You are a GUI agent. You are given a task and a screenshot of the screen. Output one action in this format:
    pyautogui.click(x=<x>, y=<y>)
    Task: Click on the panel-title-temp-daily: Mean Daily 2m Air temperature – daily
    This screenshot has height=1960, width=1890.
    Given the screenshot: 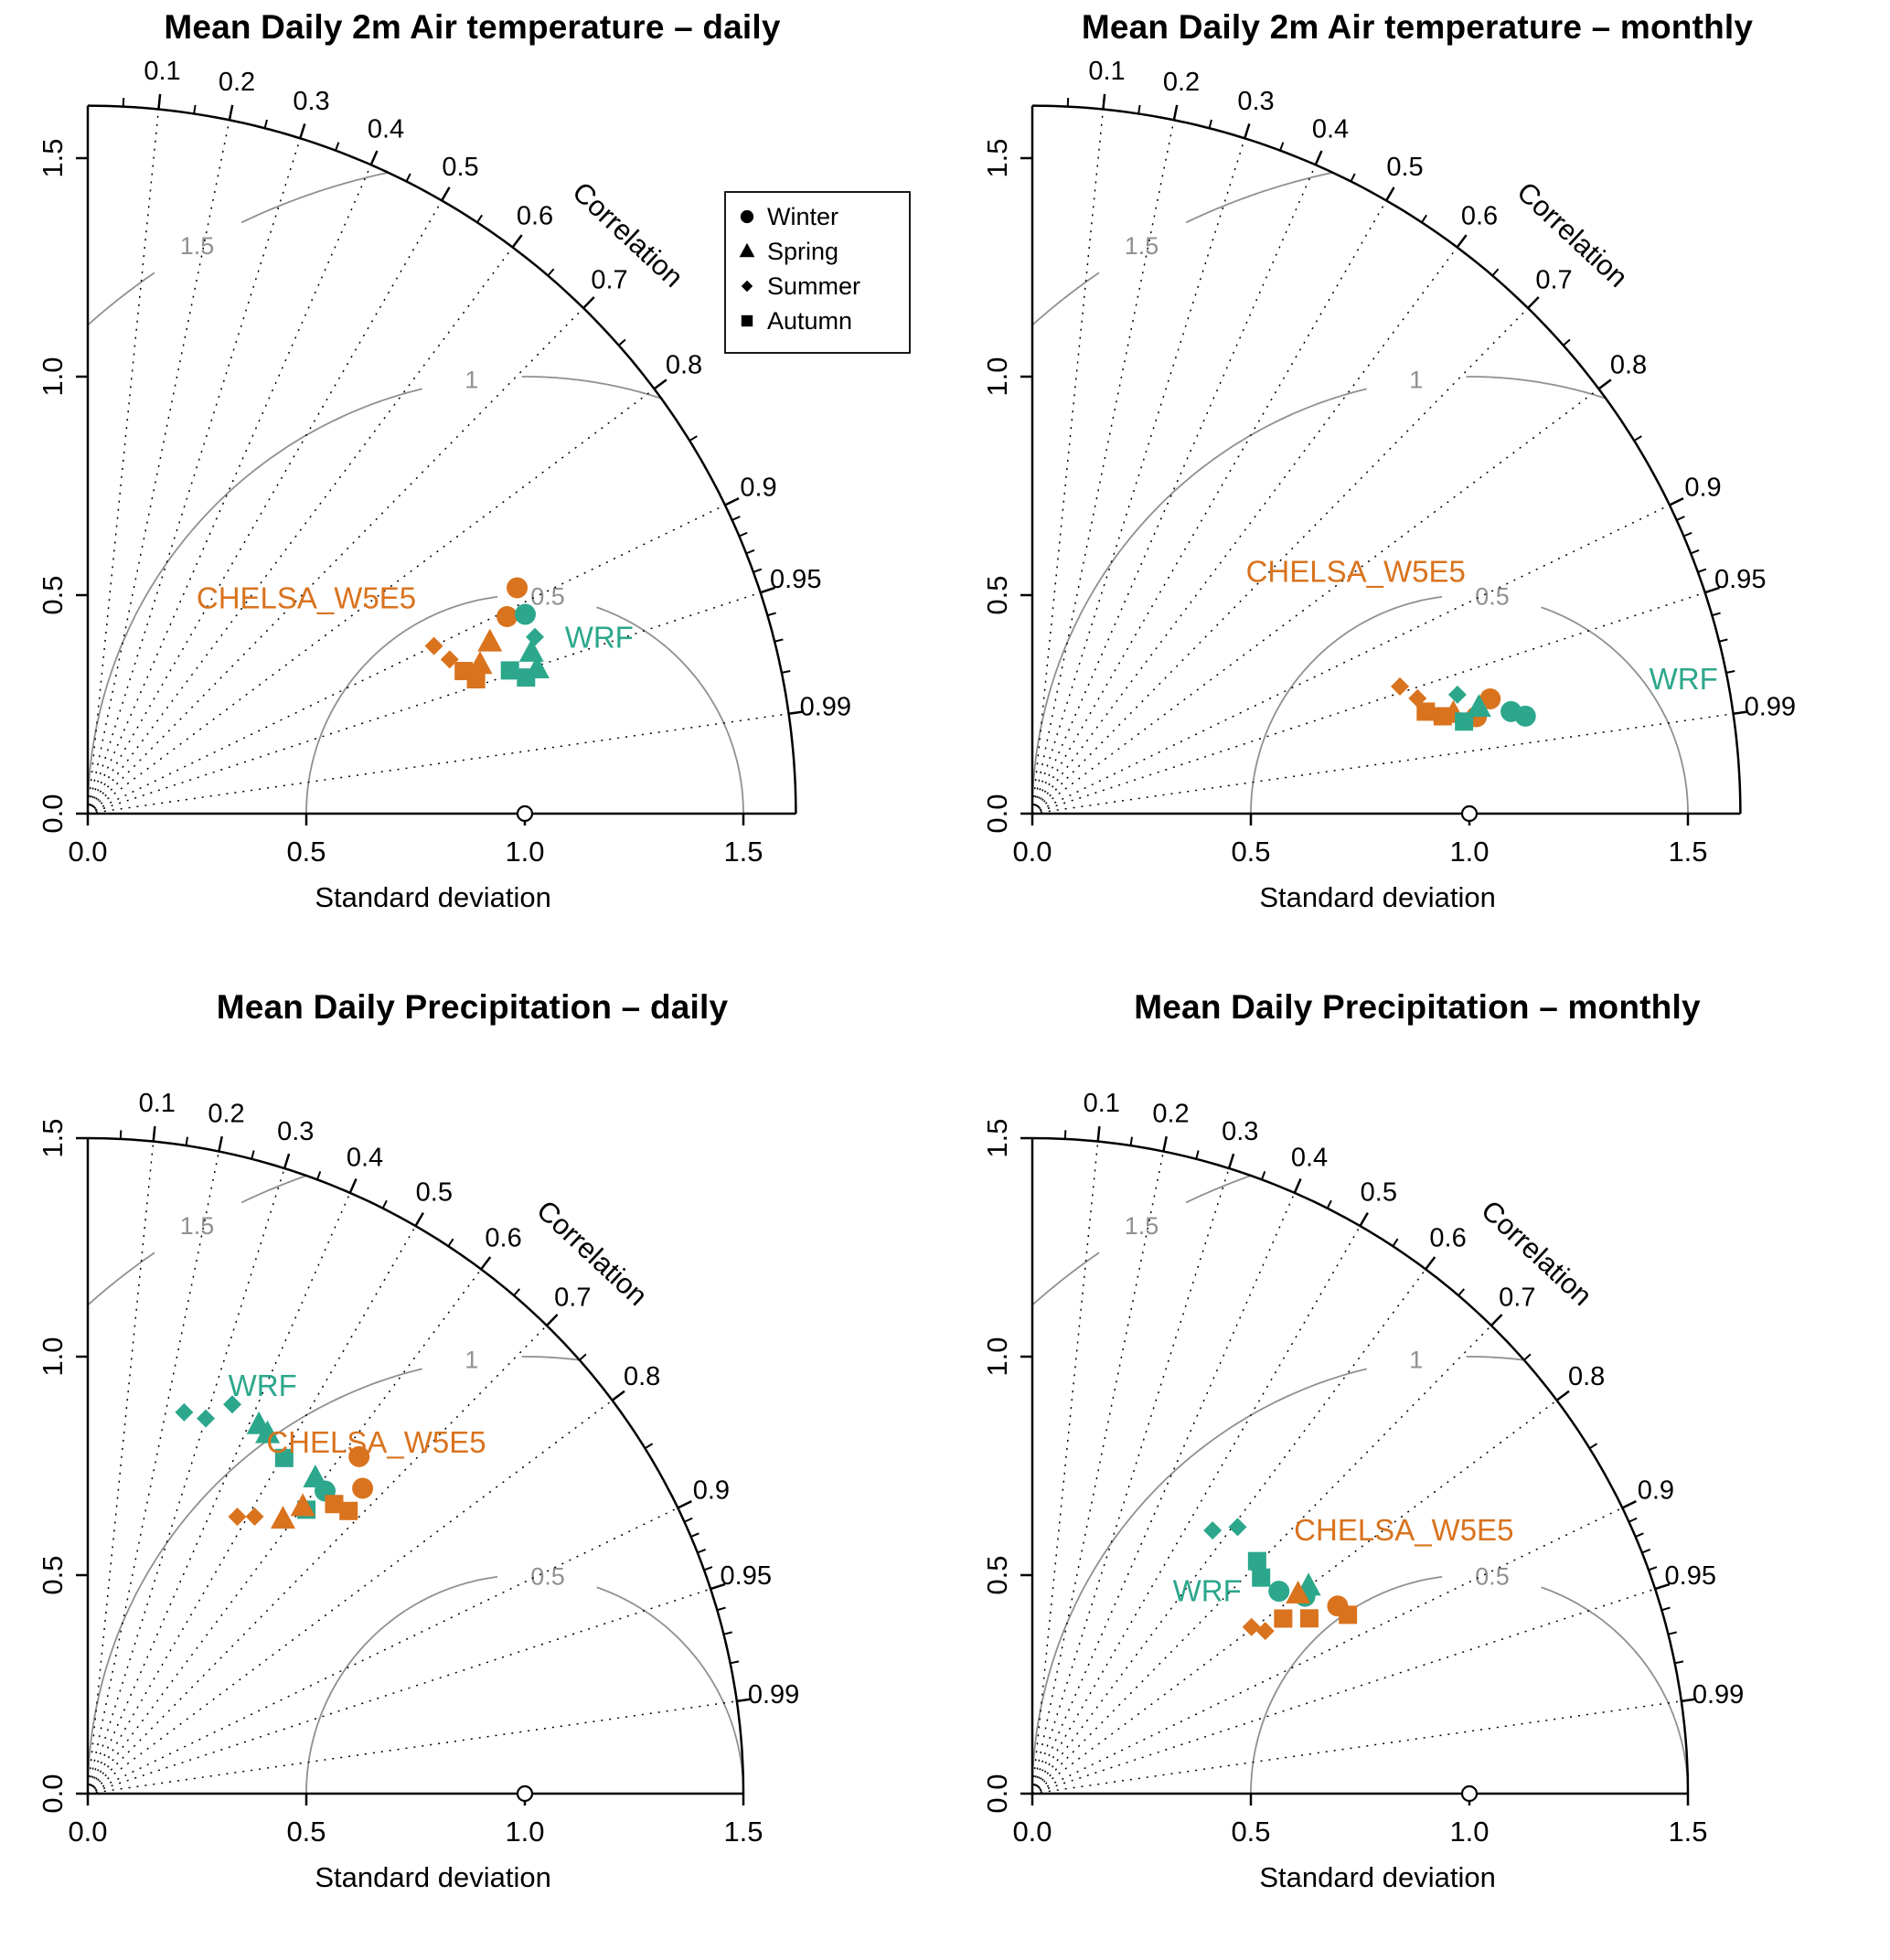 What is the action you would take?
    pyautogui.click(x=472, y=27)
    